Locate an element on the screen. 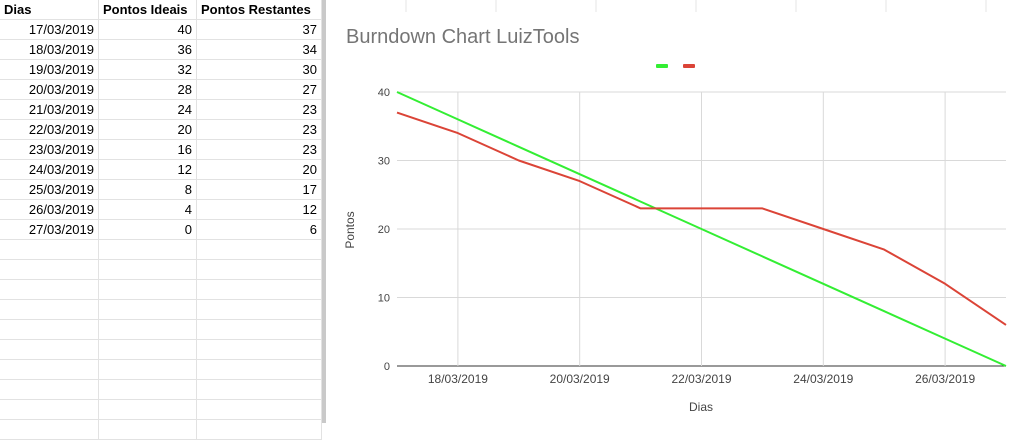 This screenshot has width=1024, height=440. table-cell: 20/03/2019 is located at coordinates (49, 90).